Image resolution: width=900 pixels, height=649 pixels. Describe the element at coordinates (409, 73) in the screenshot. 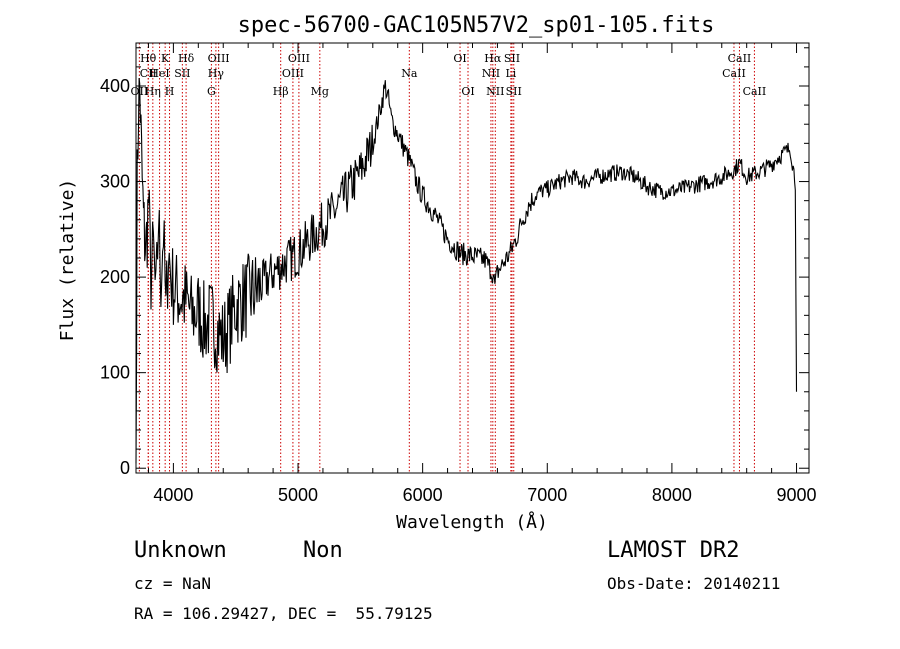

I see `line-label-16: Na` at that location.